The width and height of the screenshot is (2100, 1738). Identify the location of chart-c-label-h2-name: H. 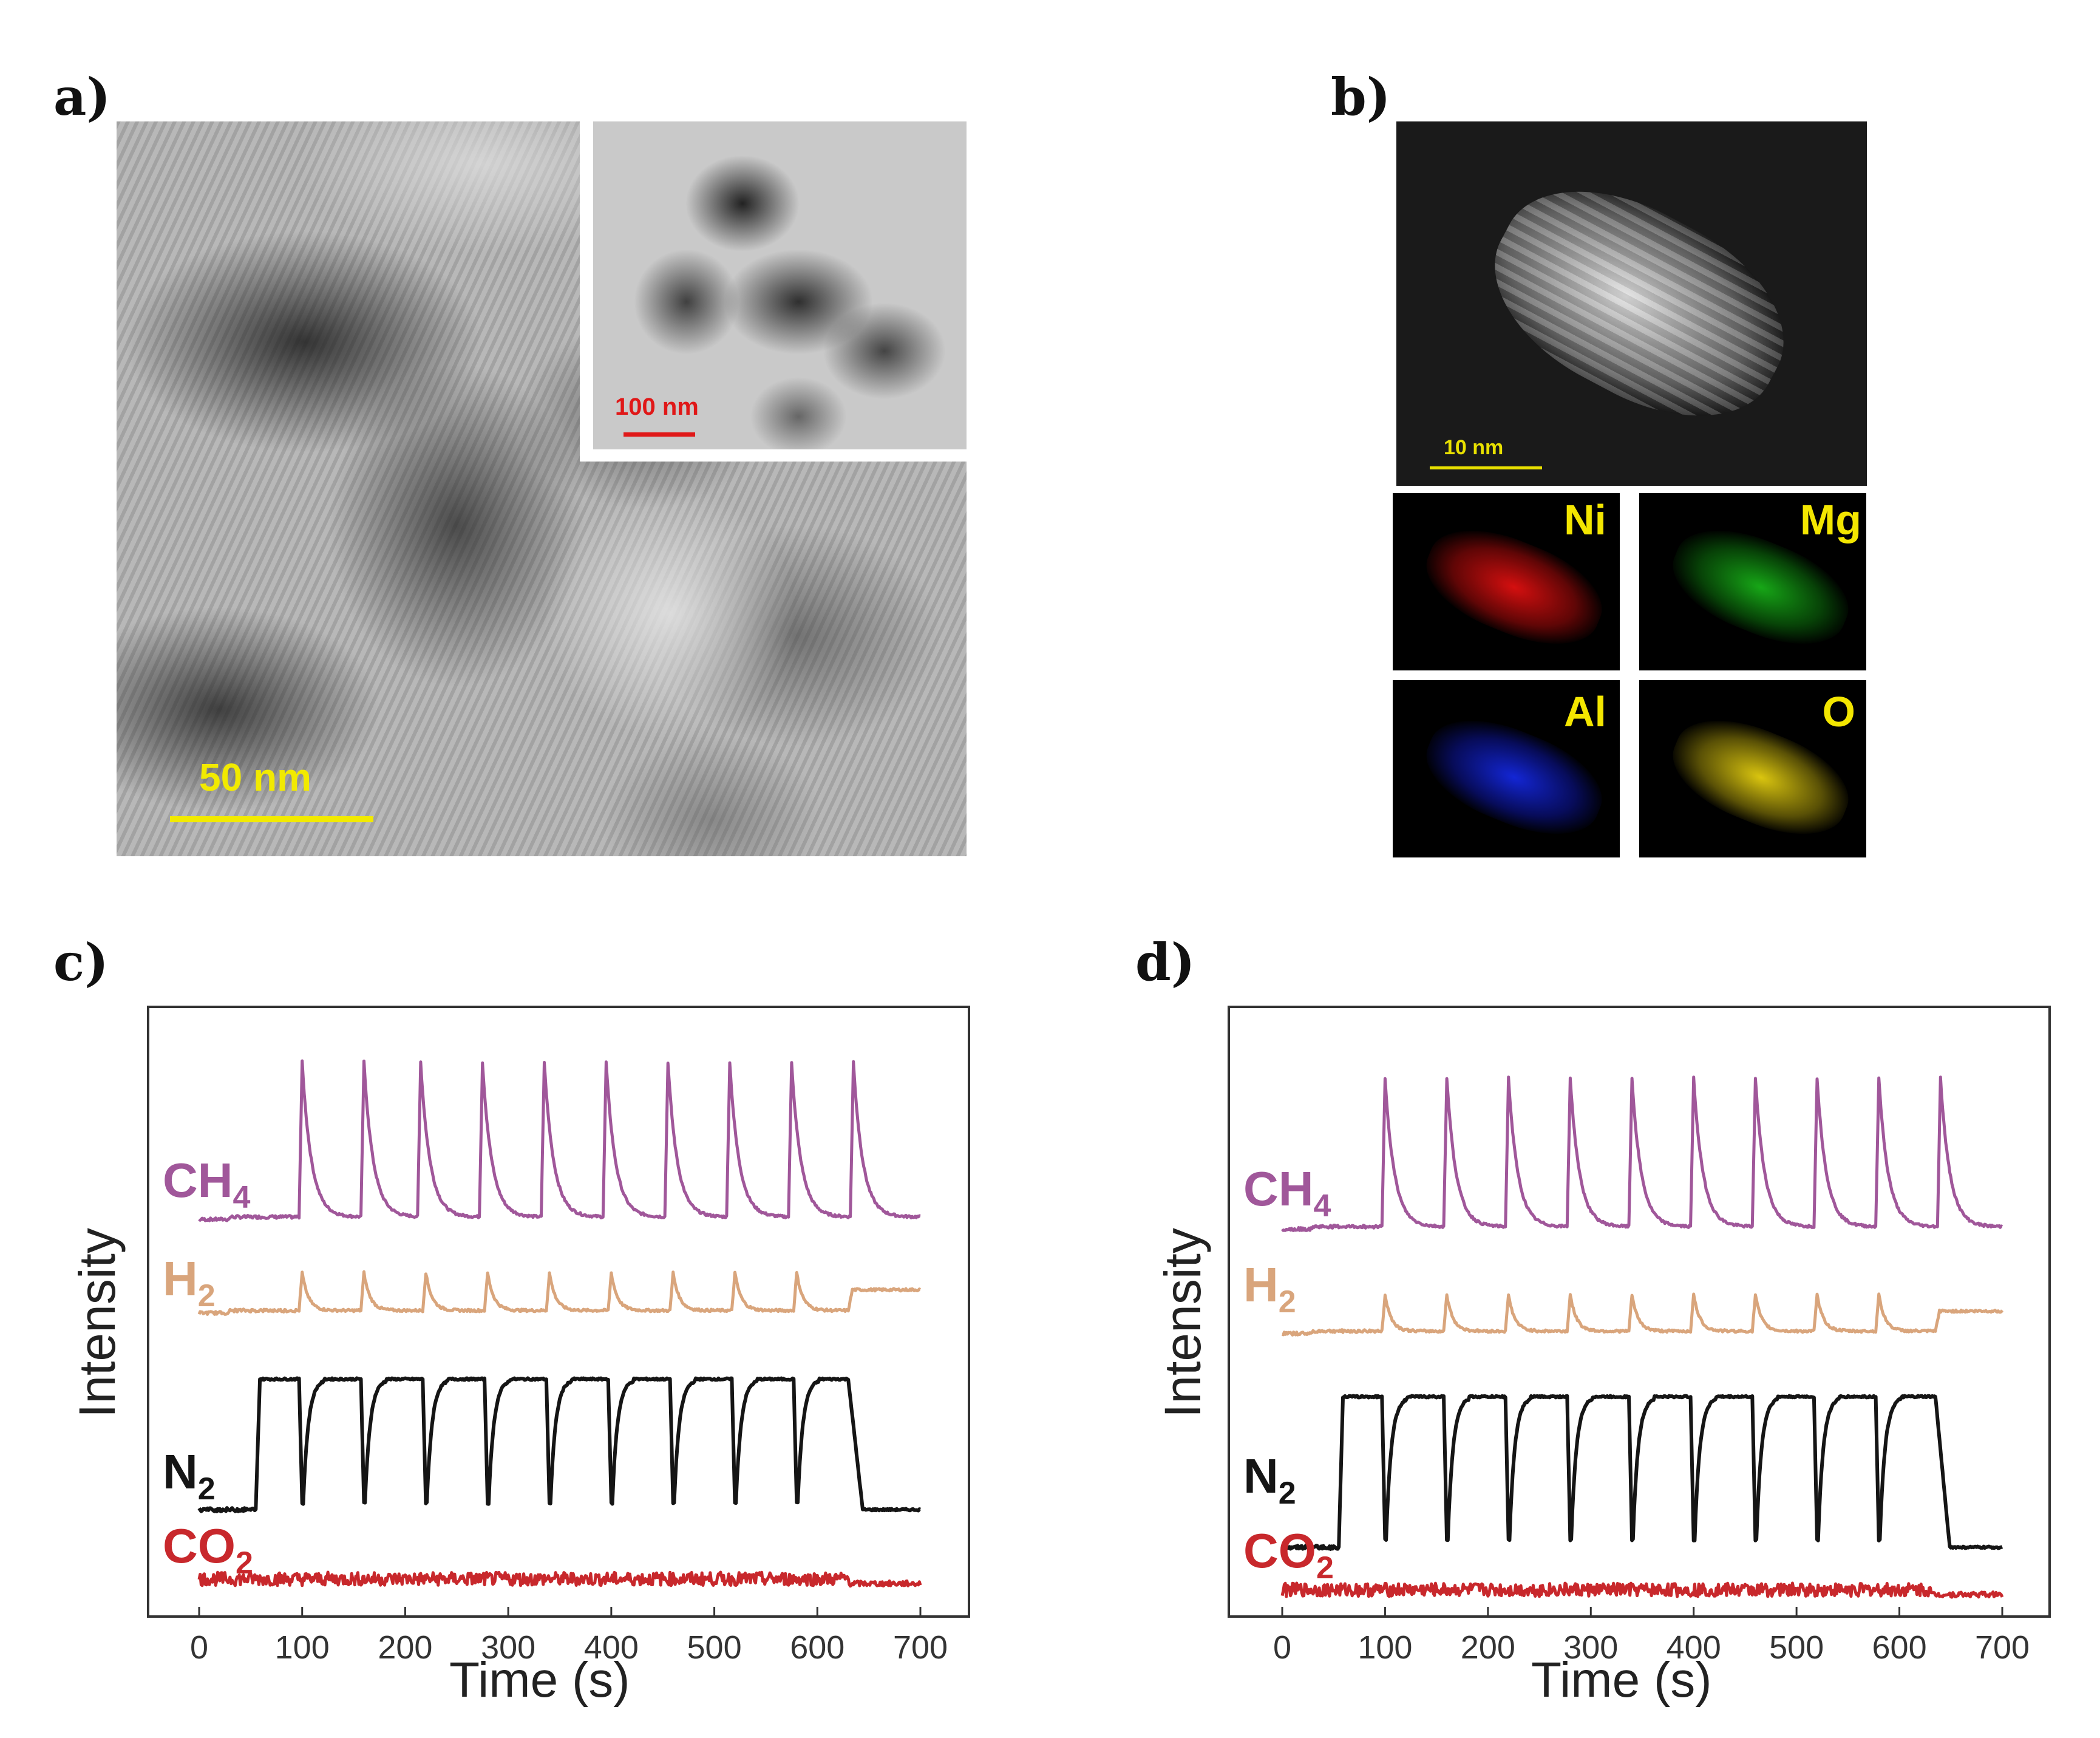
(180, 1279).